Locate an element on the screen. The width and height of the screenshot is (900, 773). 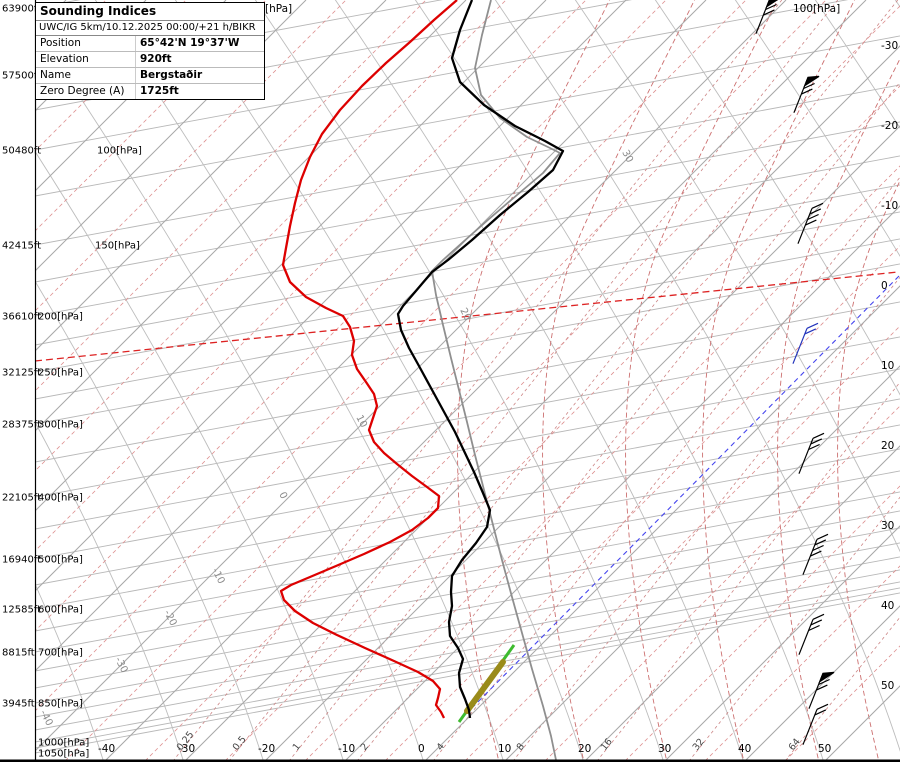
pressure-hpa-label: 150[hPa] is located at coordinates (117, 246).